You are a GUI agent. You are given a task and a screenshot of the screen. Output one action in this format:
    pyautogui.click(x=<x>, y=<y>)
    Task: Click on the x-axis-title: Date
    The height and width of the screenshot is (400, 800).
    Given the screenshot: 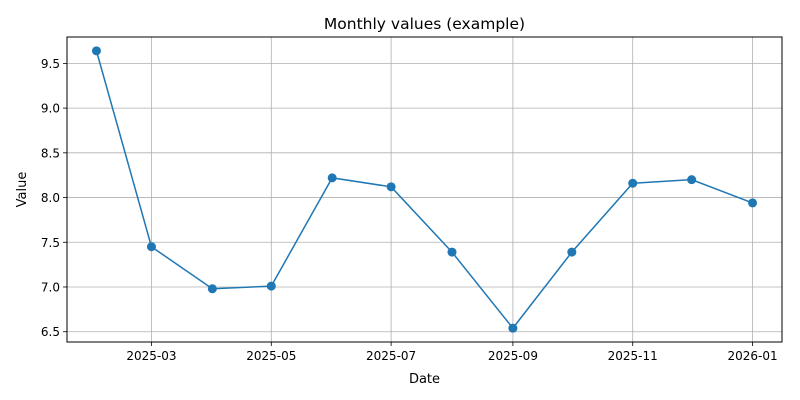 What is the action you would take?
    pyautogui.click(x=424, y=379)
    